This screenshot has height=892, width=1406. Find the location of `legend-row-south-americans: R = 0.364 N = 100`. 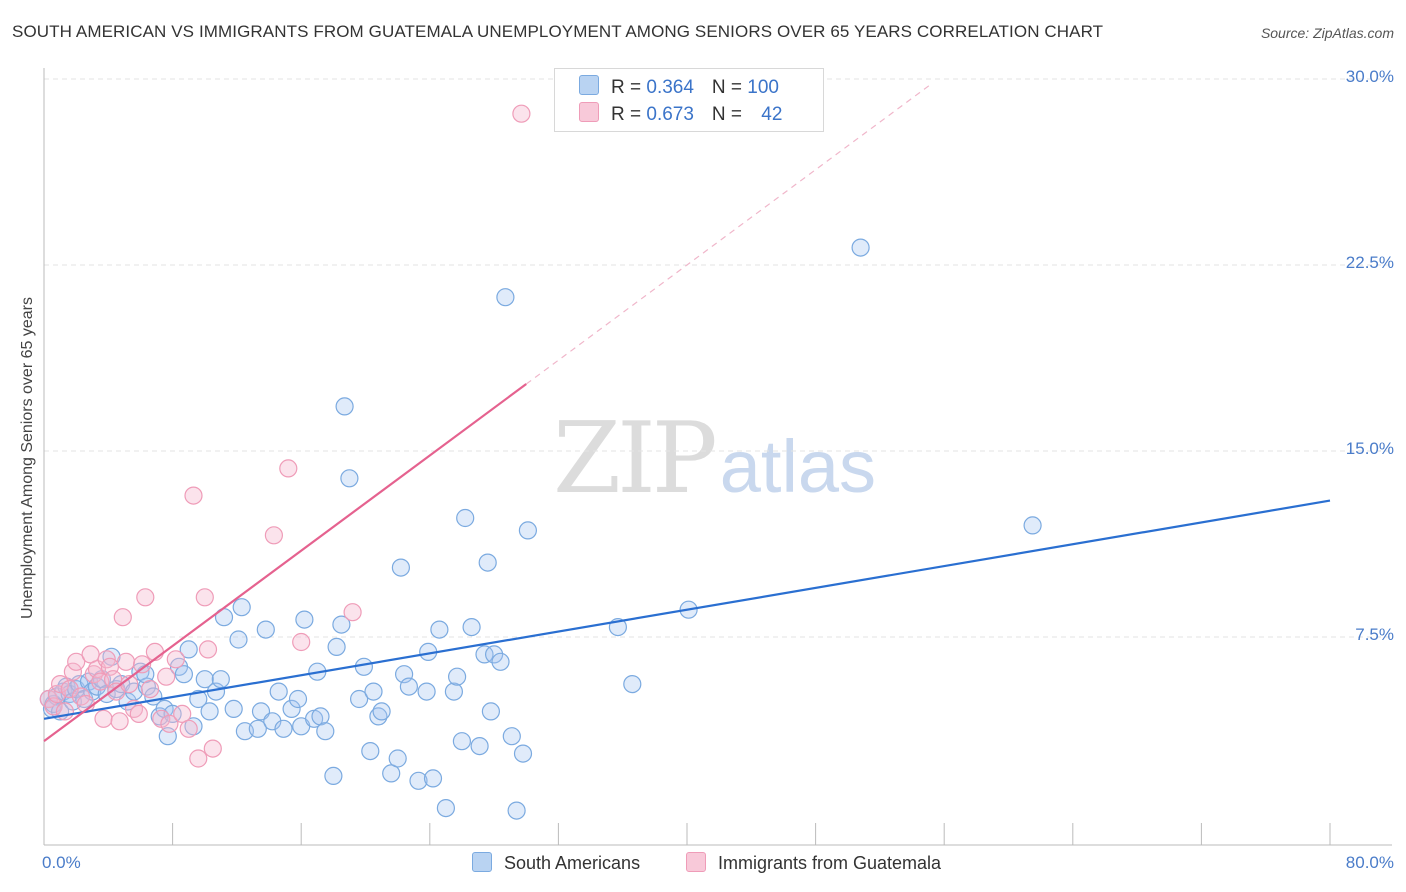

legend-row-south-americans: R = 0.364 N = 100 is located at coordinates (679, 87).